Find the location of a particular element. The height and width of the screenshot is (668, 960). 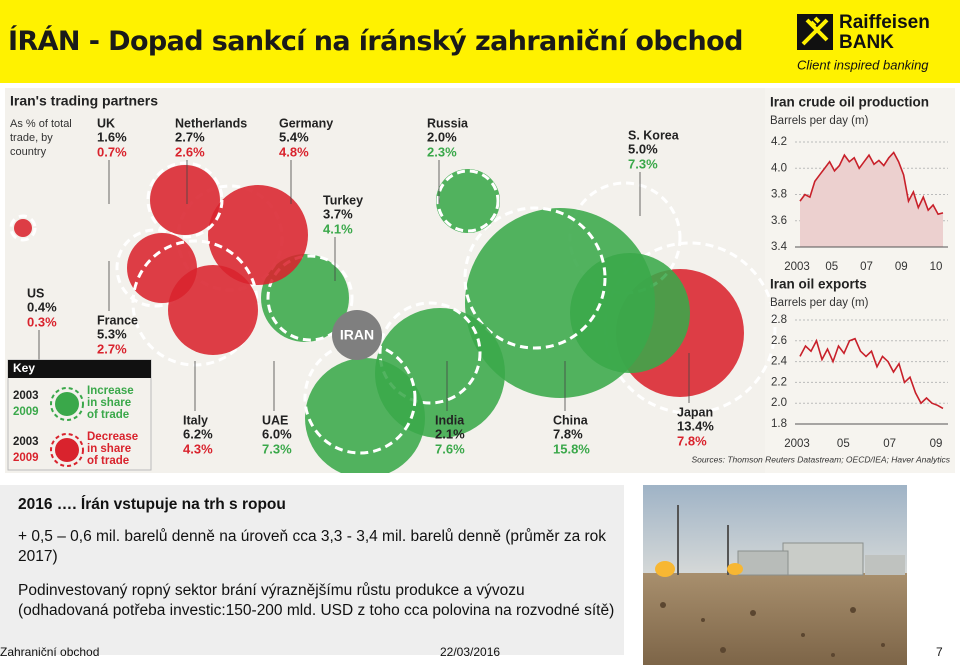

partner-name: Italy is located at coordinates (195, 420).